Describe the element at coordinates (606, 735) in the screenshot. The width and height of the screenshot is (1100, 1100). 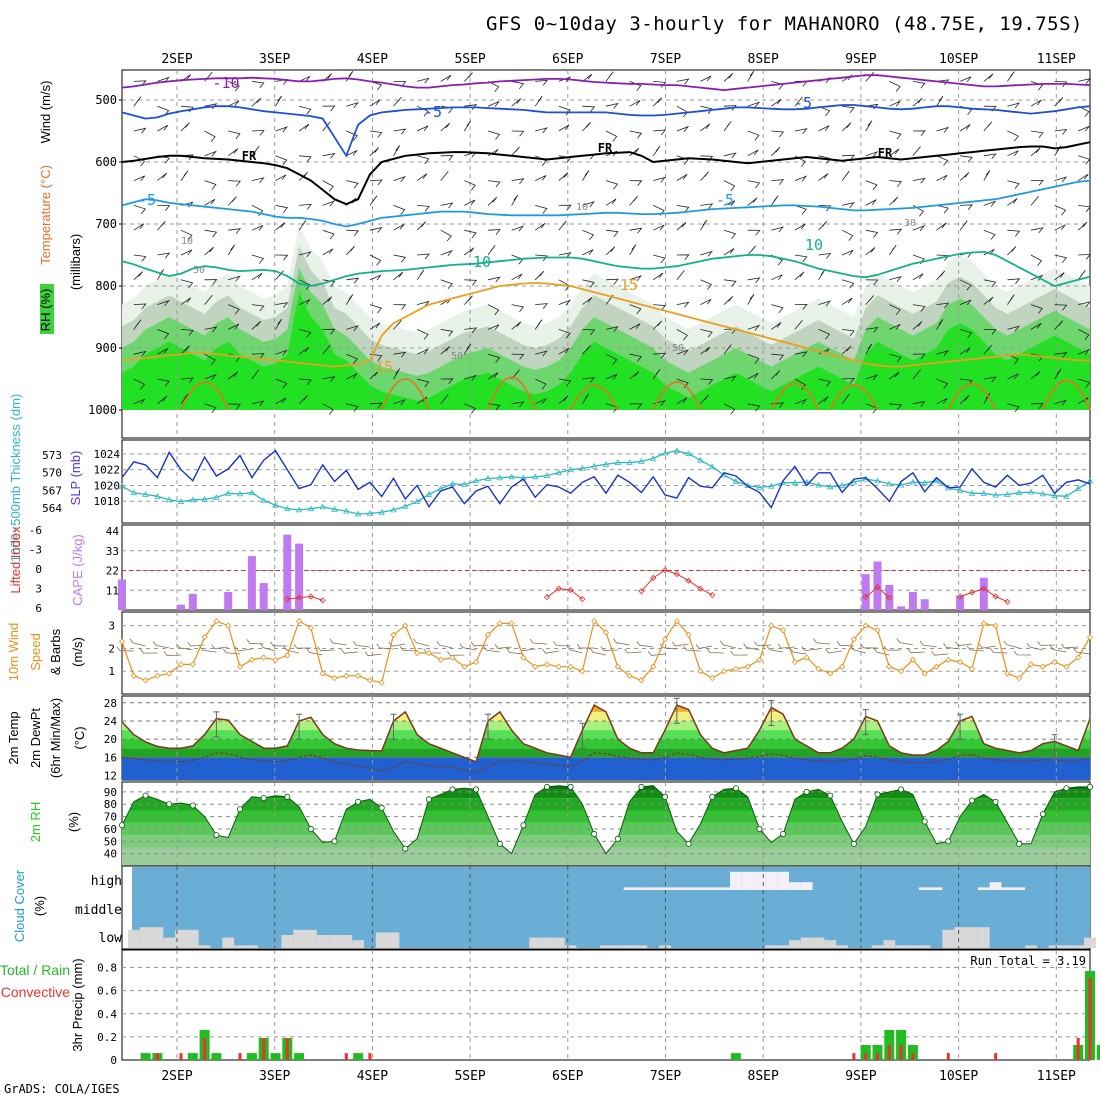
I see `temp-band` at that location.